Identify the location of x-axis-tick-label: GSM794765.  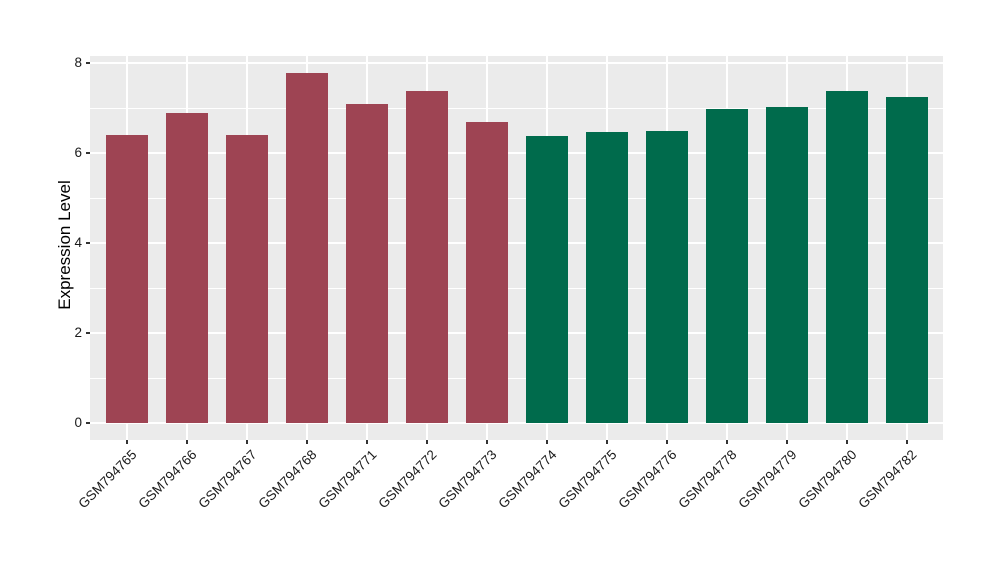
(107, 479).